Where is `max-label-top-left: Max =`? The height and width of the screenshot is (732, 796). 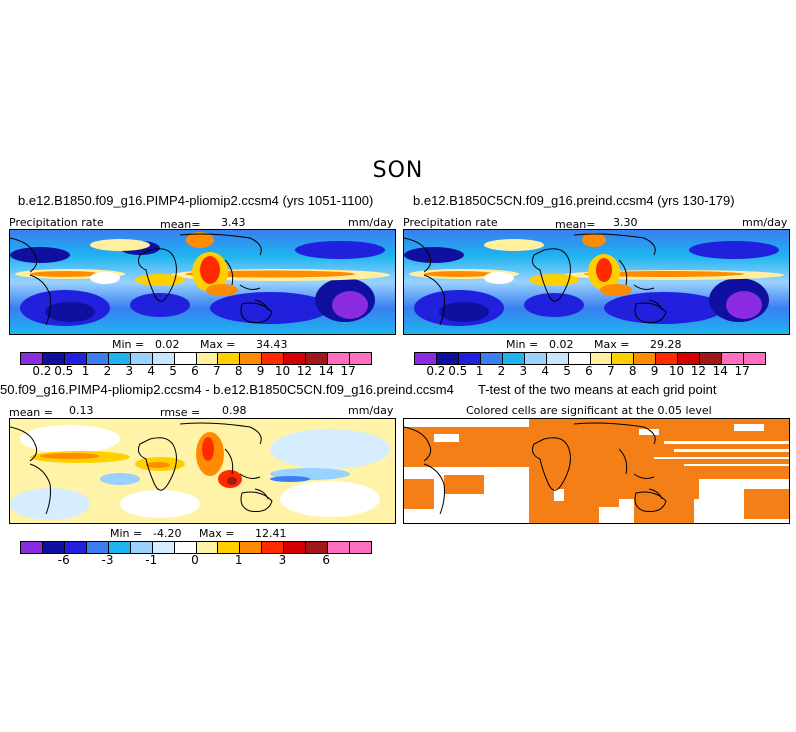 max-label-top-left: Max = is located at coordinates (218, 344).